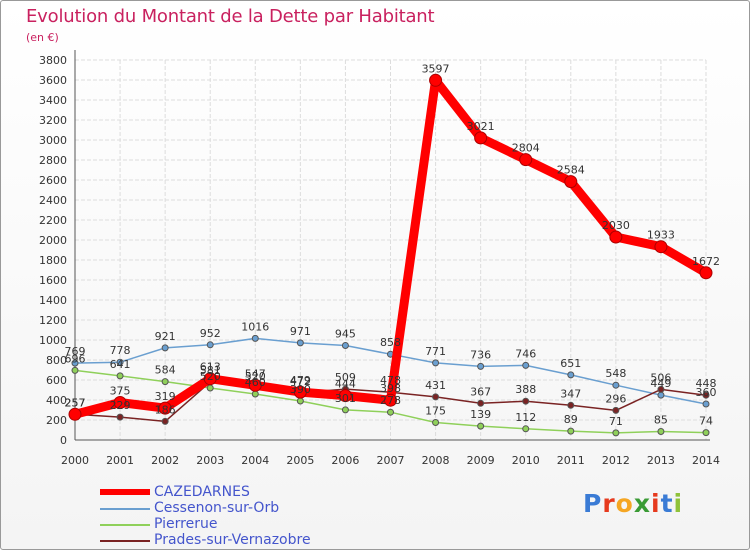 The width and height of the screenshot is (750, 550). Describe the element at coordinates (75, 351) in the screenshot. I see `data-label: 769` at that location.